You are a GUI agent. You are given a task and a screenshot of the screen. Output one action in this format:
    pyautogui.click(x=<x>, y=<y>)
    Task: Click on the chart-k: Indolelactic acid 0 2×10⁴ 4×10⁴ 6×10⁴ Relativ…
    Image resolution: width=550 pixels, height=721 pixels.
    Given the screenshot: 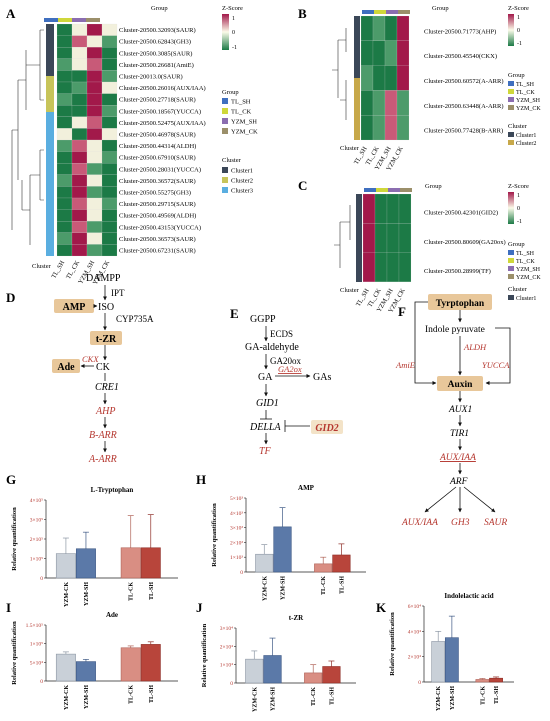 What is the action you would take?
    pyautogui.click(x=451, y=651)
    